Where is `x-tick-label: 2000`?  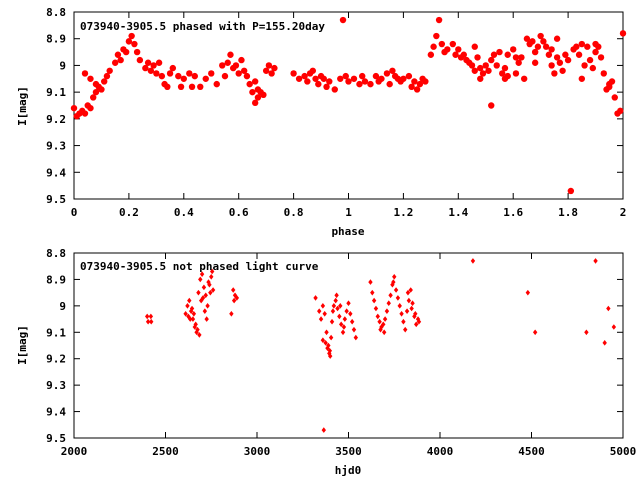
x-tick-label: 2000 is located at coordinates (74, 451).